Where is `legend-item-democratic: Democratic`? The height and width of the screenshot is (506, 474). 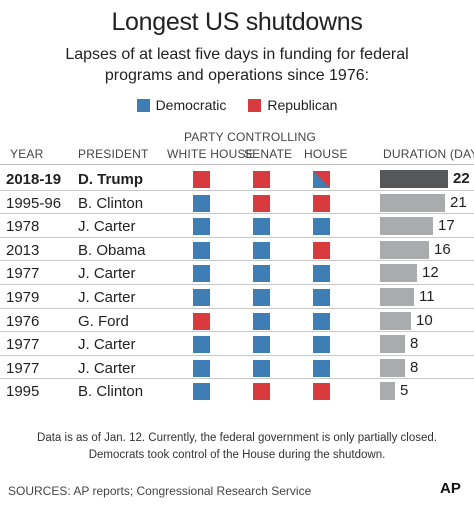
legend-item-democratic: Democratic is located at coordinates (181, 105).